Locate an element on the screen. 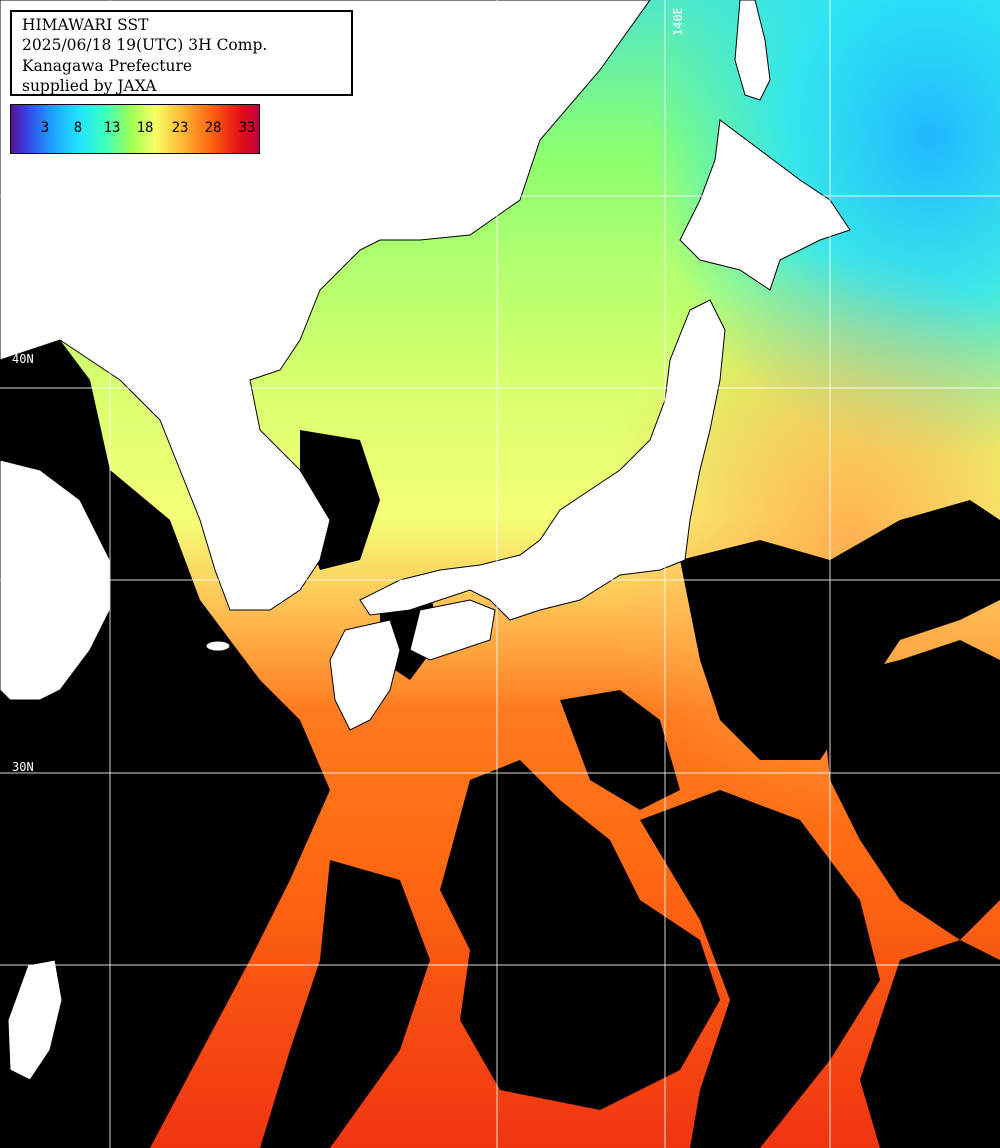  title-line-3: Kanagawa Prefecture is located at coordinates (107, 65).